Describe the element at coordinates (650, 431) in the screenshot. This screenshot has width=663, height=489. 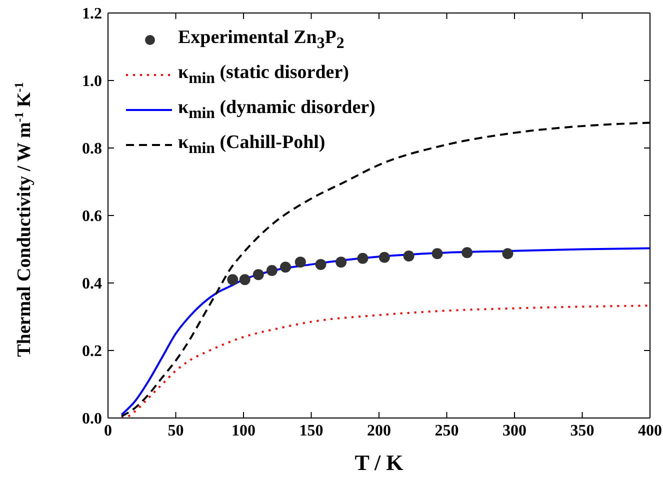
I see `x-tick-label: 400` at that location.